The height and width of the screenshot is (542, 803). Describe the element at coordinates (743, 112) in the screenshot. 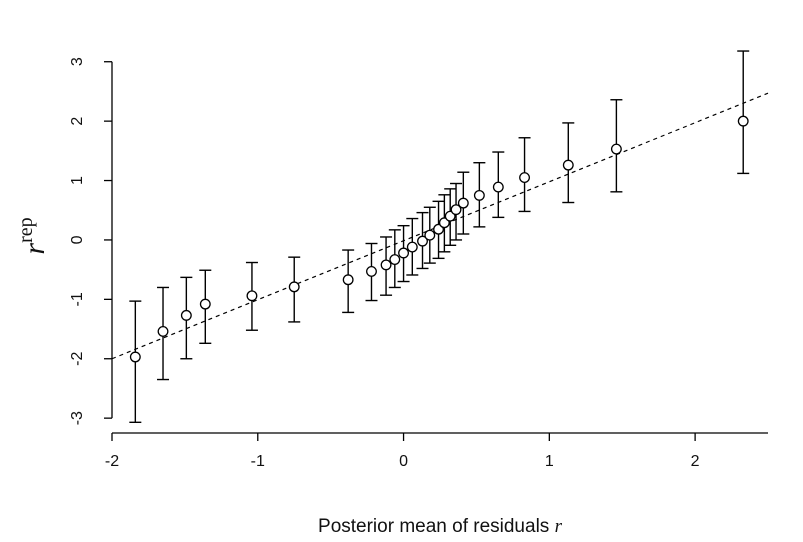

I see `error-bar` at that location.